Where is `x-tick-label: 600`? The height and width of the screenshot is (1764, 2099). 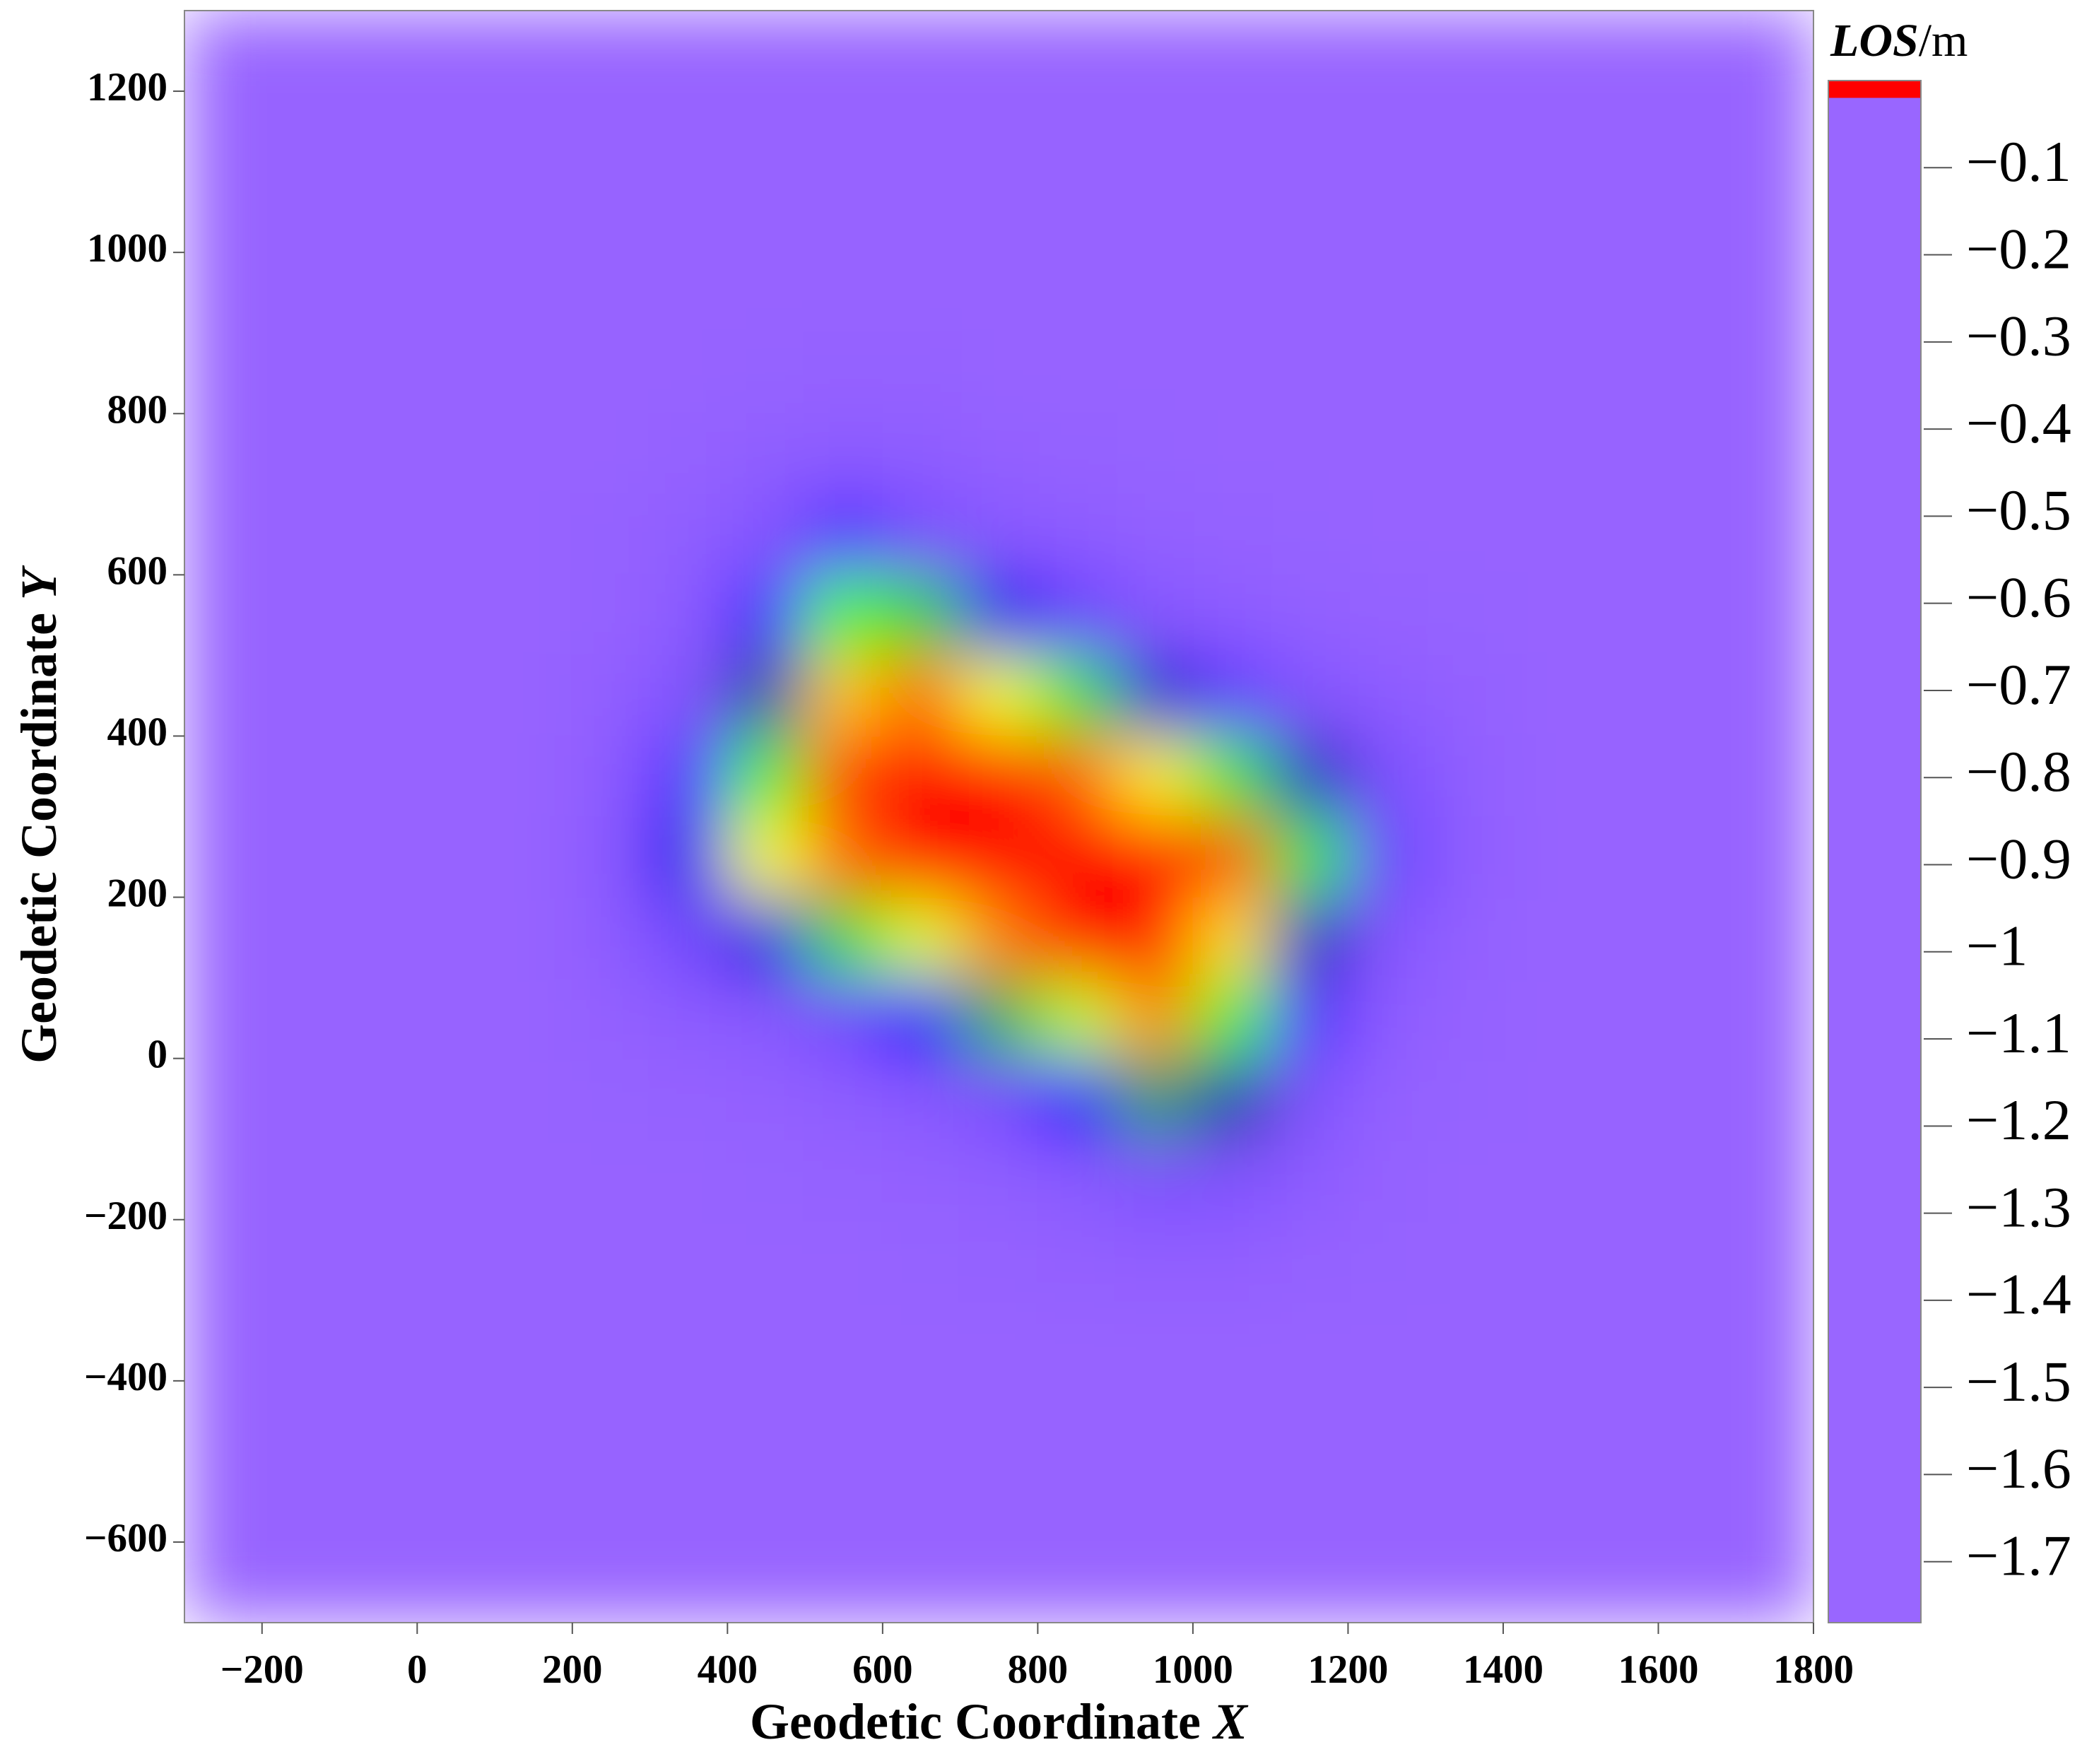
x-tick-label: 600 is located at coordinates (882, 1669).